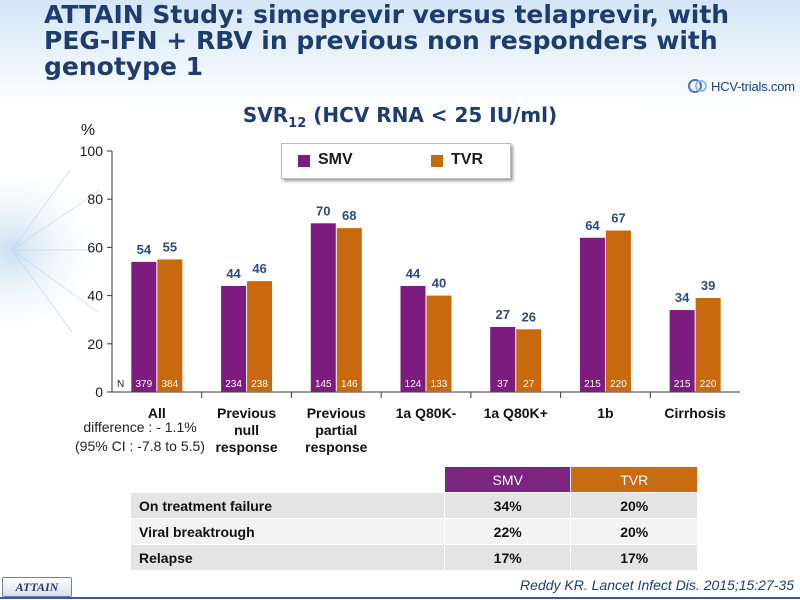 Image resolution: width=800 pixels, height=600 pixels. Describe the element at coordinates (323, 210) in the screenshot. I see `data-label-smv: 70` at that location.